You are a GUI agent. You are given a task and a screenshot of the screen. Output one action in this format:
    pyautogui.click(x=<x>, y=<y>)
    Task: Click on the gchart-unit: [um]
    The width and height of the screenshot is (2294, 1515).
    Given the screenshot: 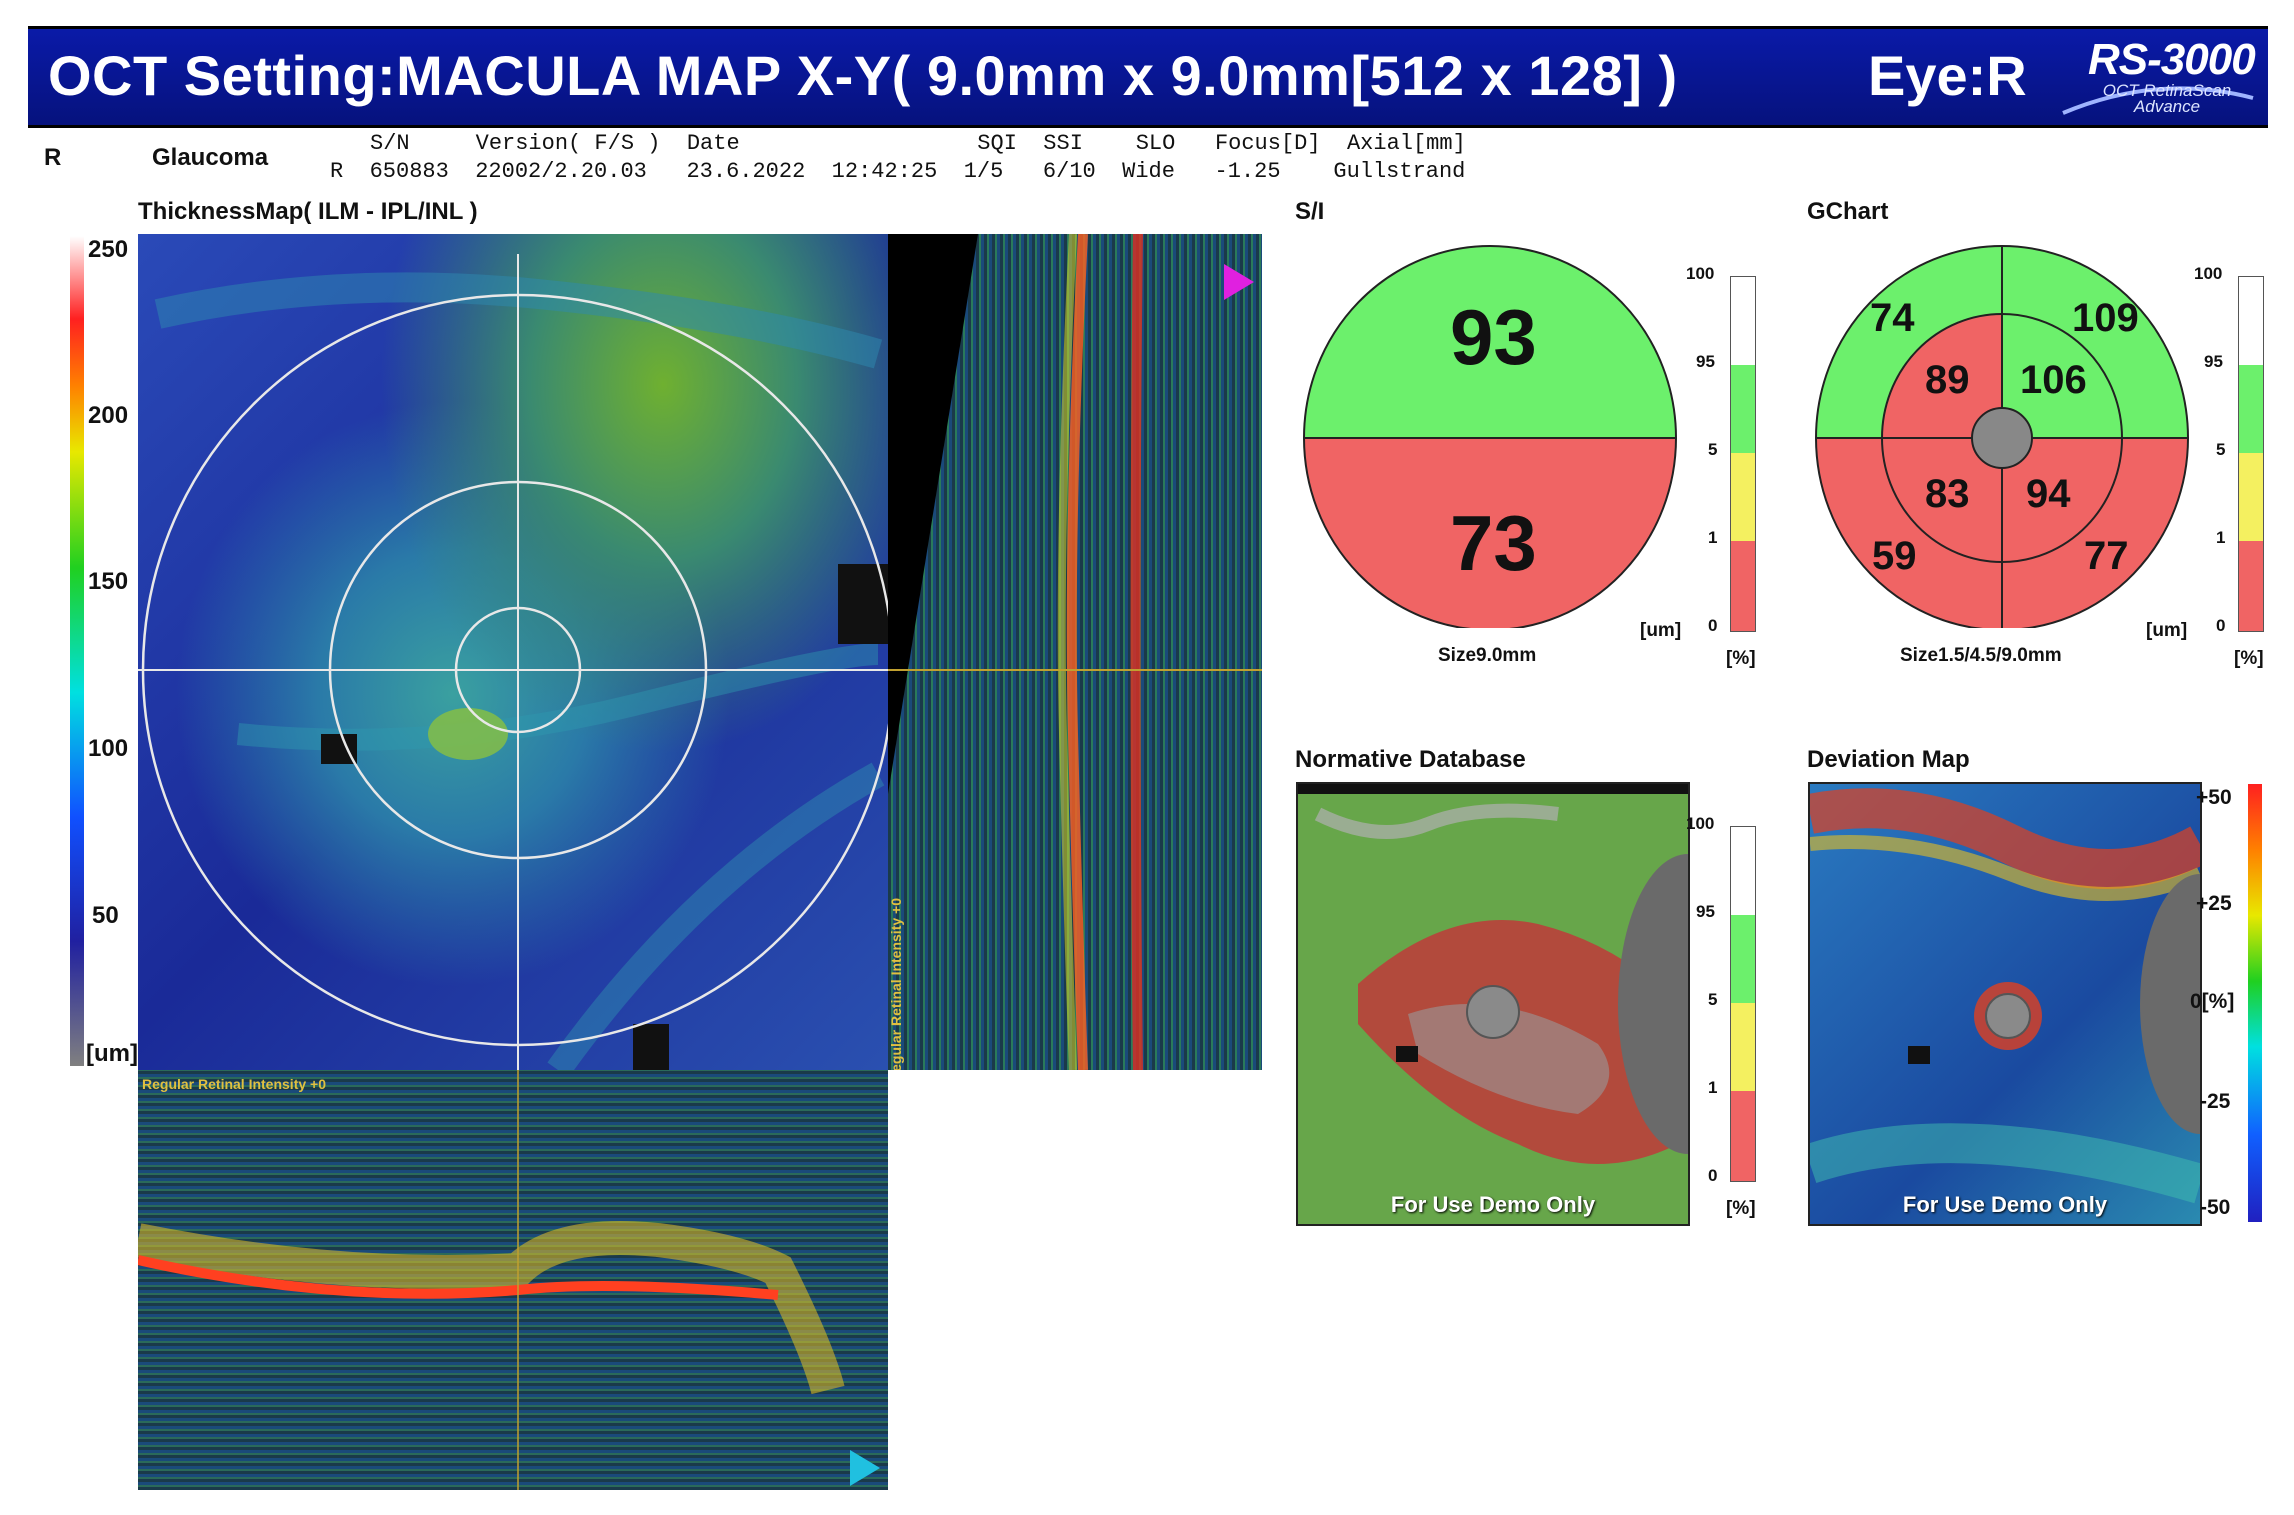 What is the action you would take?
    pyautogui.click(x=2167, y=630)
    